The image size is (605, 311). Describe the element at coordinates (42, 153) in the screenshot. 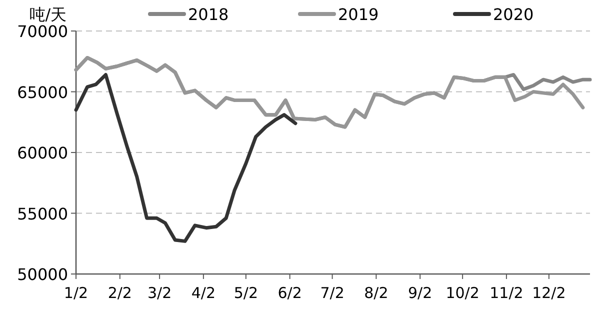

I see `y-tick-label: 60000` at that location.